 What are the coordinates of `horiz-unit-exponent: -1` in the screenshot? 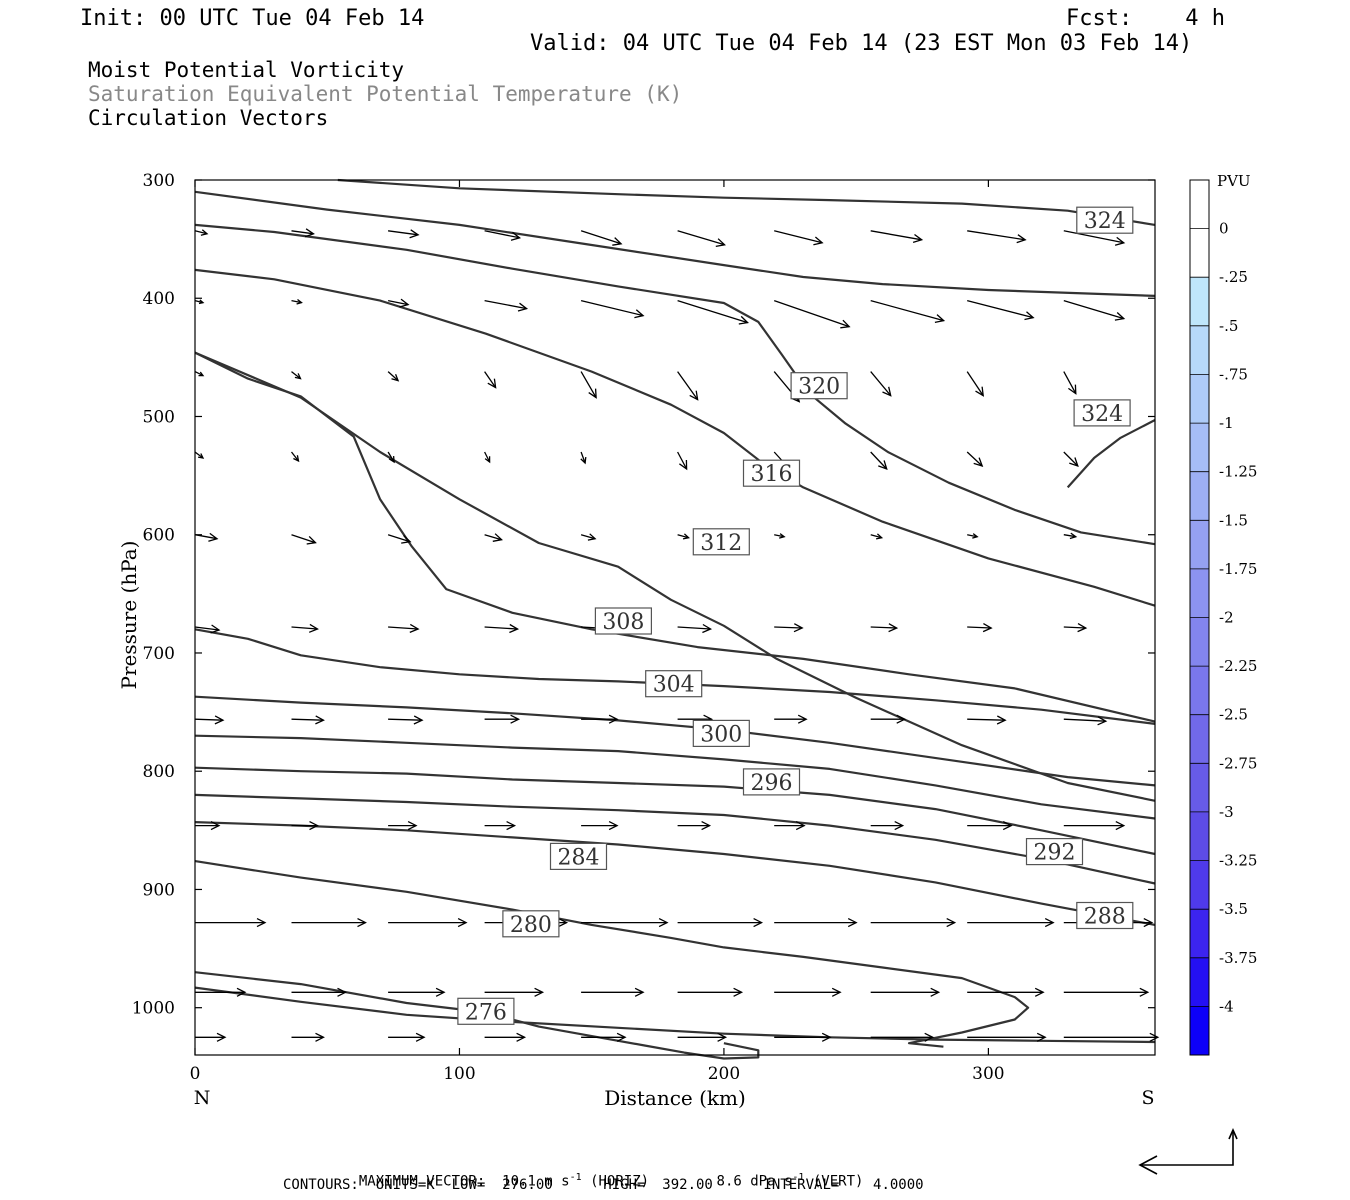 It's located at (575, 1177).